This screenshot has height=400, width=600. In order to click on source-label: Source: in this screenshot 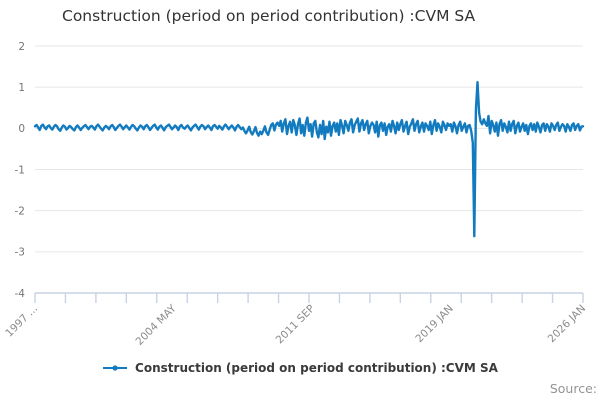, I will do `click(573, 388)`.